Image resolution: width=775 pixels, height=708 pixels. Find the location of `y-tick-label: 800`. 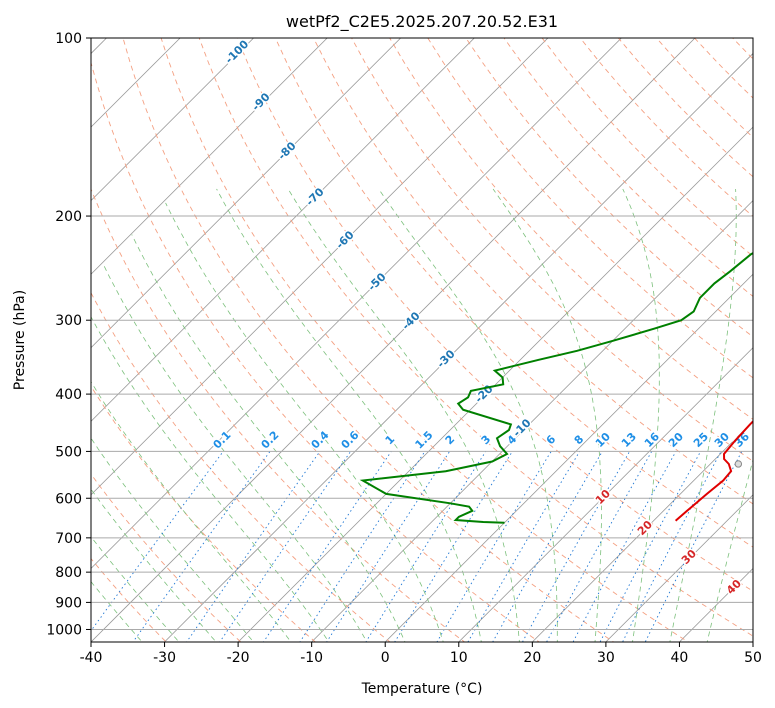

y-tick-label: 800 is located at coordinates (68, 573).